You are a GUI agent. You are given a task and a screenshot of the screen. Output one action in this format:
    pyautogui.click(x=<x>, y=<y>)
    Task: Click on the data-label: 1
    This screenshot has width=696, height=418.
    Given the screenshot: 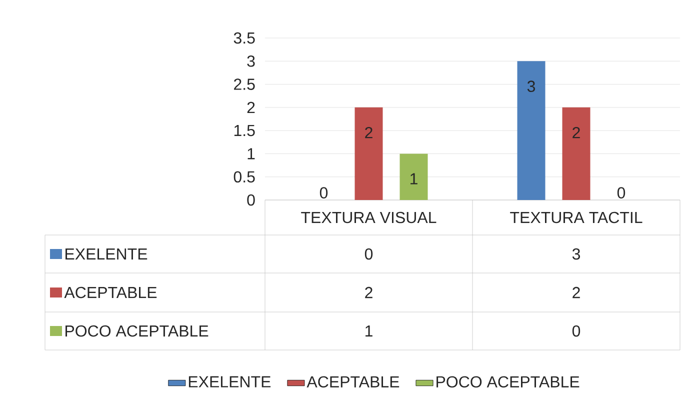 What is the action you would take?
    pyautogui.click(x=369, y=331)
    